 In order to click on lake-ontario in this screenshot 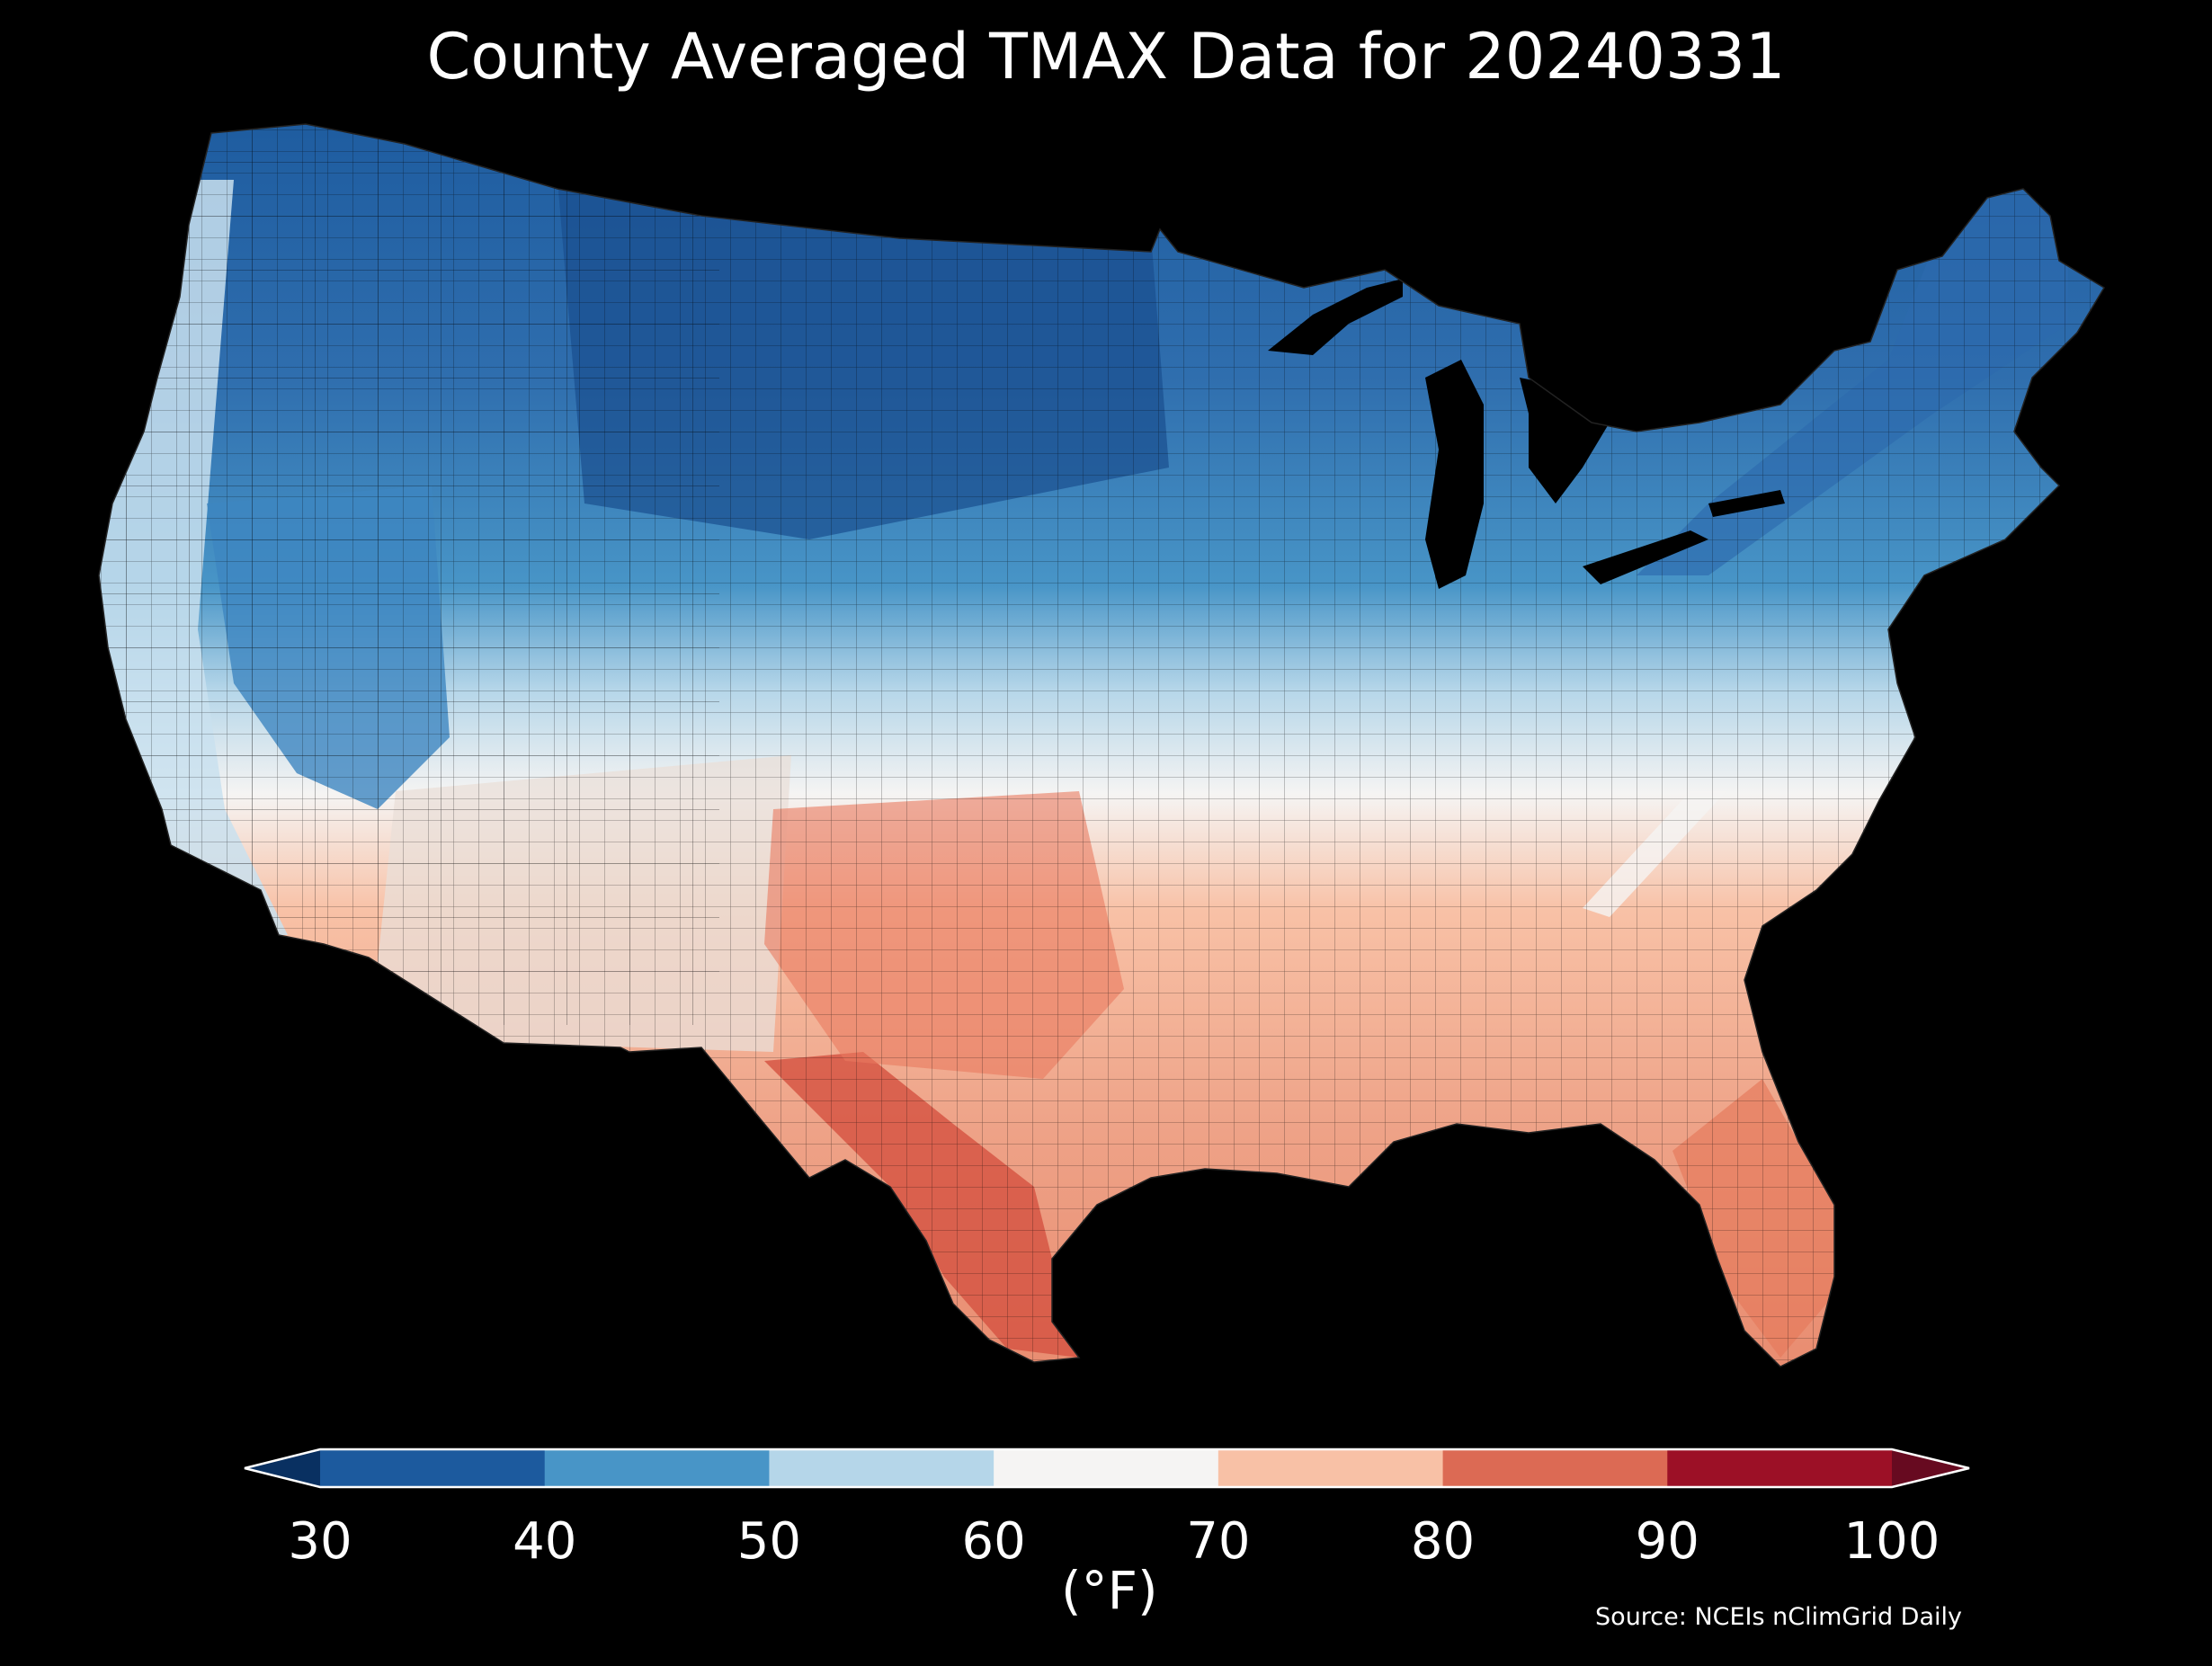, I will do `click(1746, 504)`.